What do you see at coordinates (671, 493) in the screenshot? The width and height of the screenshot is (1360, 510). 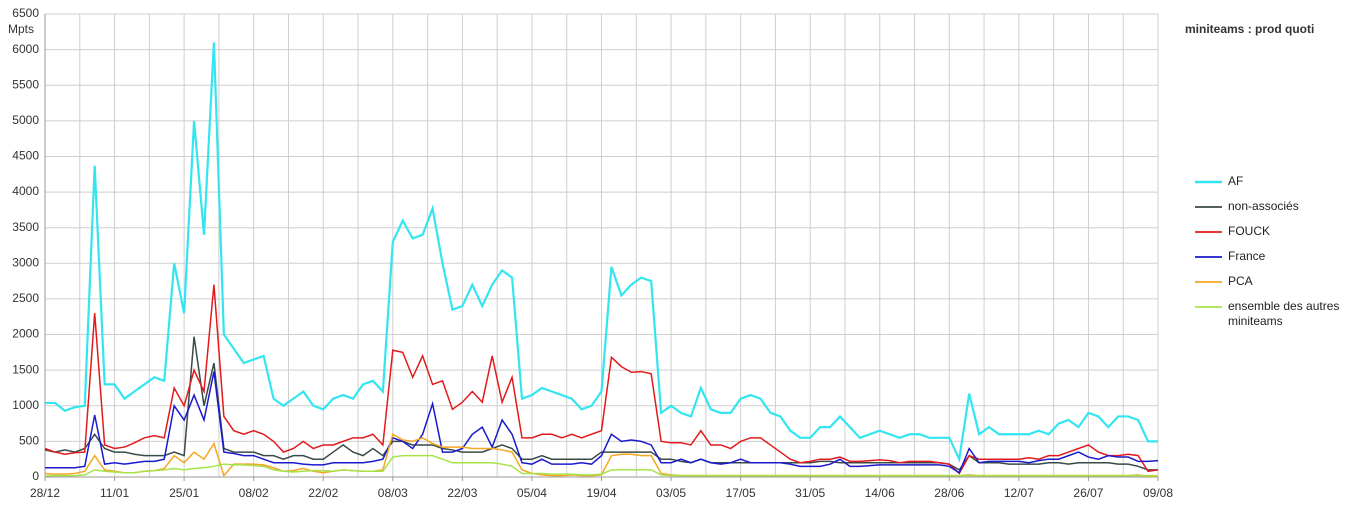 I see `x-tick-label: 03/05` at bounding box center [671, 493].